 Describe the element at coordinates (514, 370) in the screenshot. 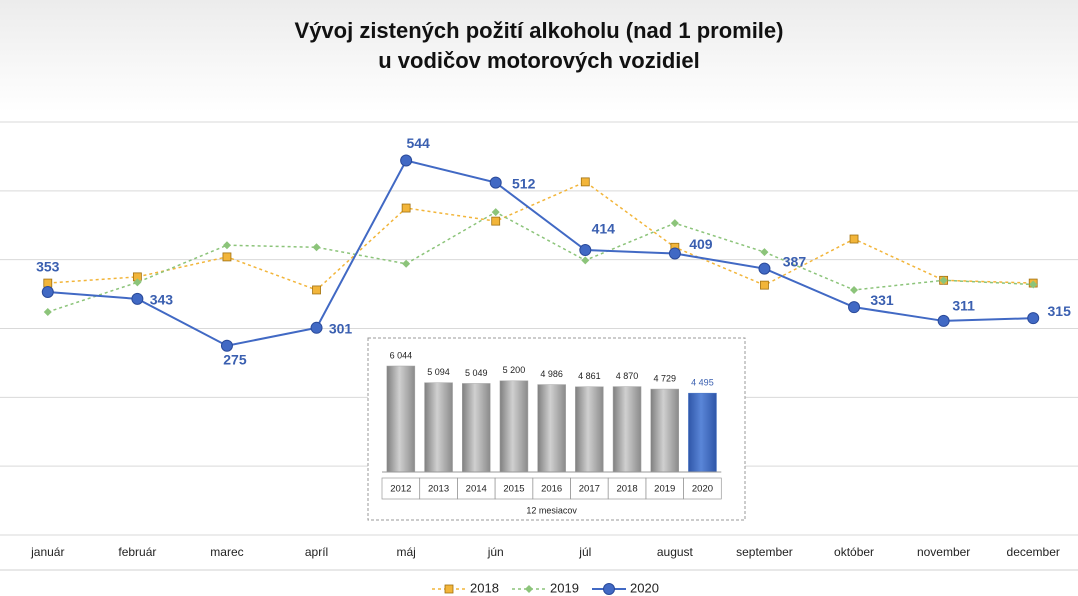

I see `bar-value-label: 5 200` at that location.